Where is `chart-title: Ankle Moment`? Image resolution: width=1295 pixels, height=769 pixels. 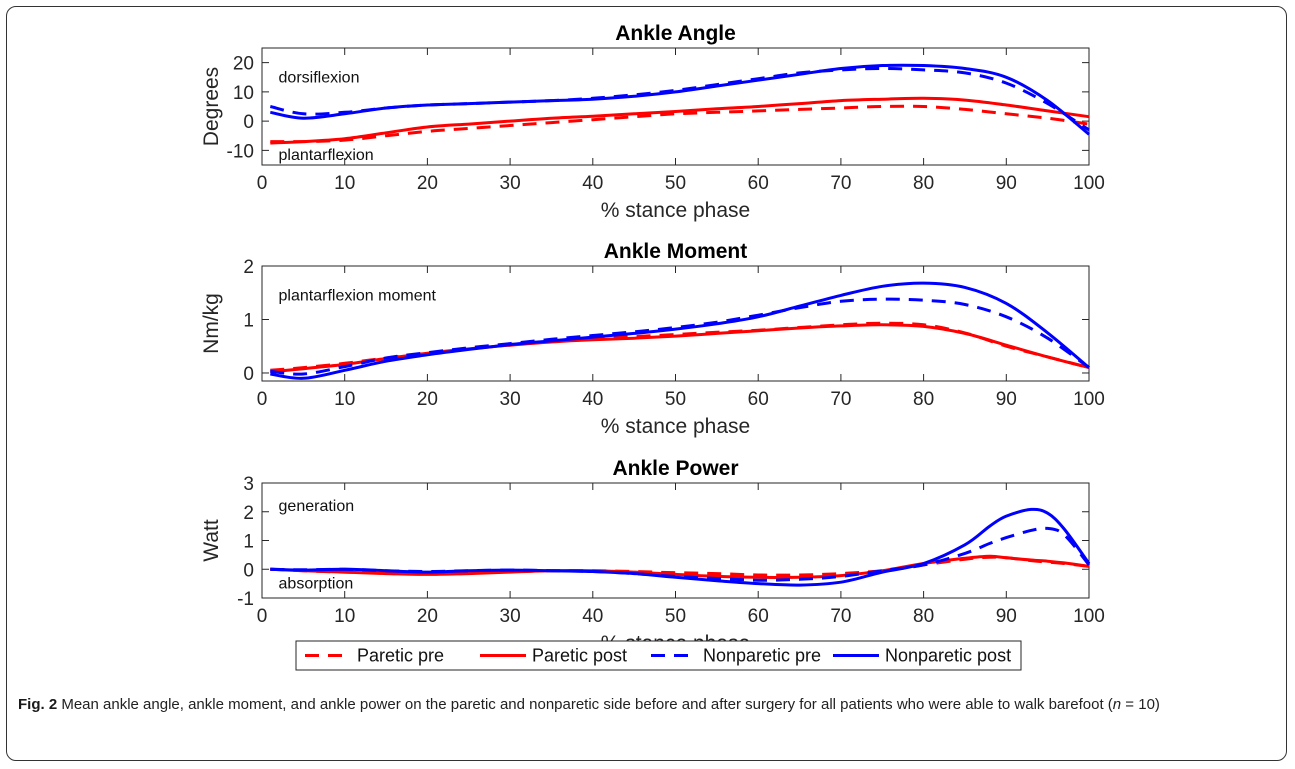 chart-title: Ankle Moment is located at coordinates (676, 251).